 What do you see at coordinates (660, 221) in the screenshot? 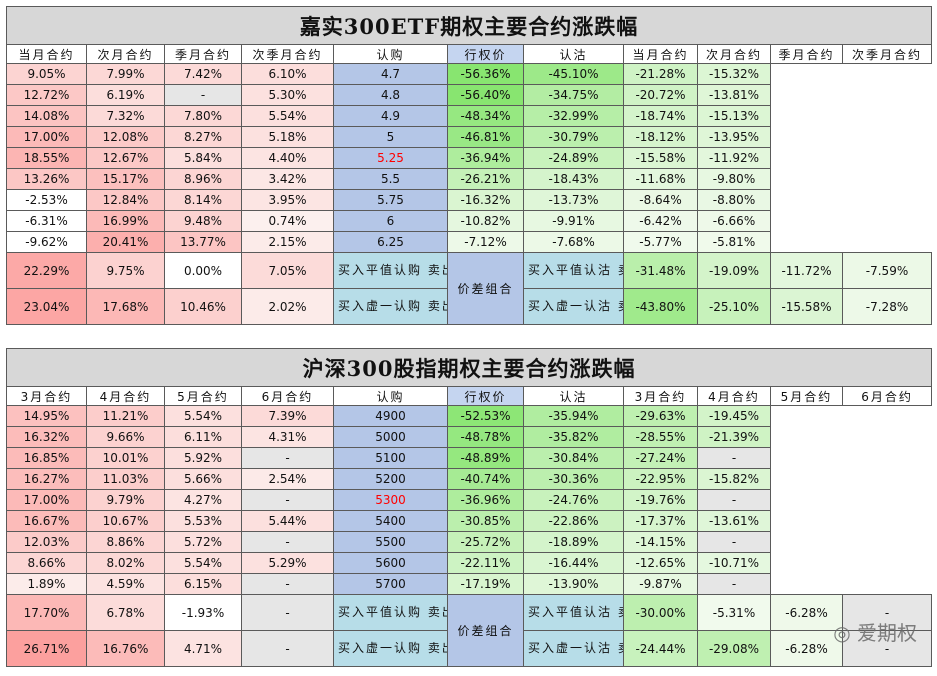
I see `put-change-cell: -6.42%` at bounding box center [660, 221].